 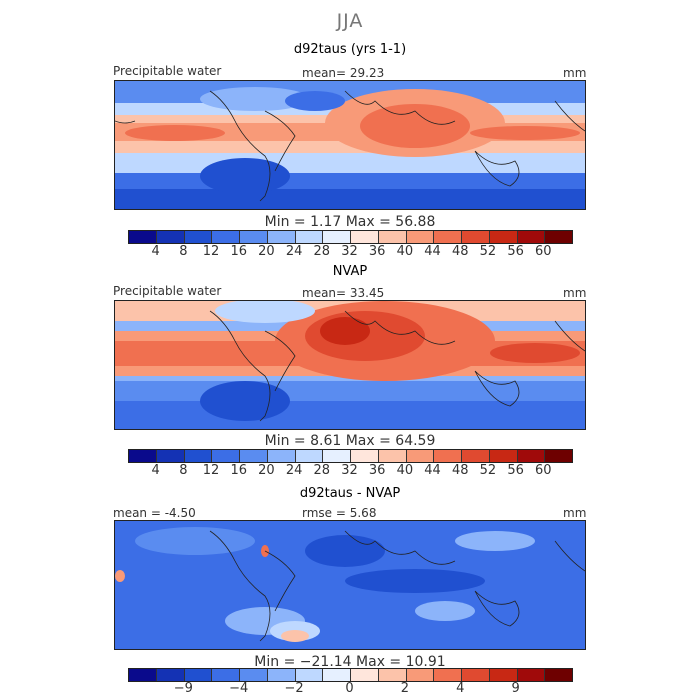 I want to click on panel-3-units: mm, so click(x=575, y=513).